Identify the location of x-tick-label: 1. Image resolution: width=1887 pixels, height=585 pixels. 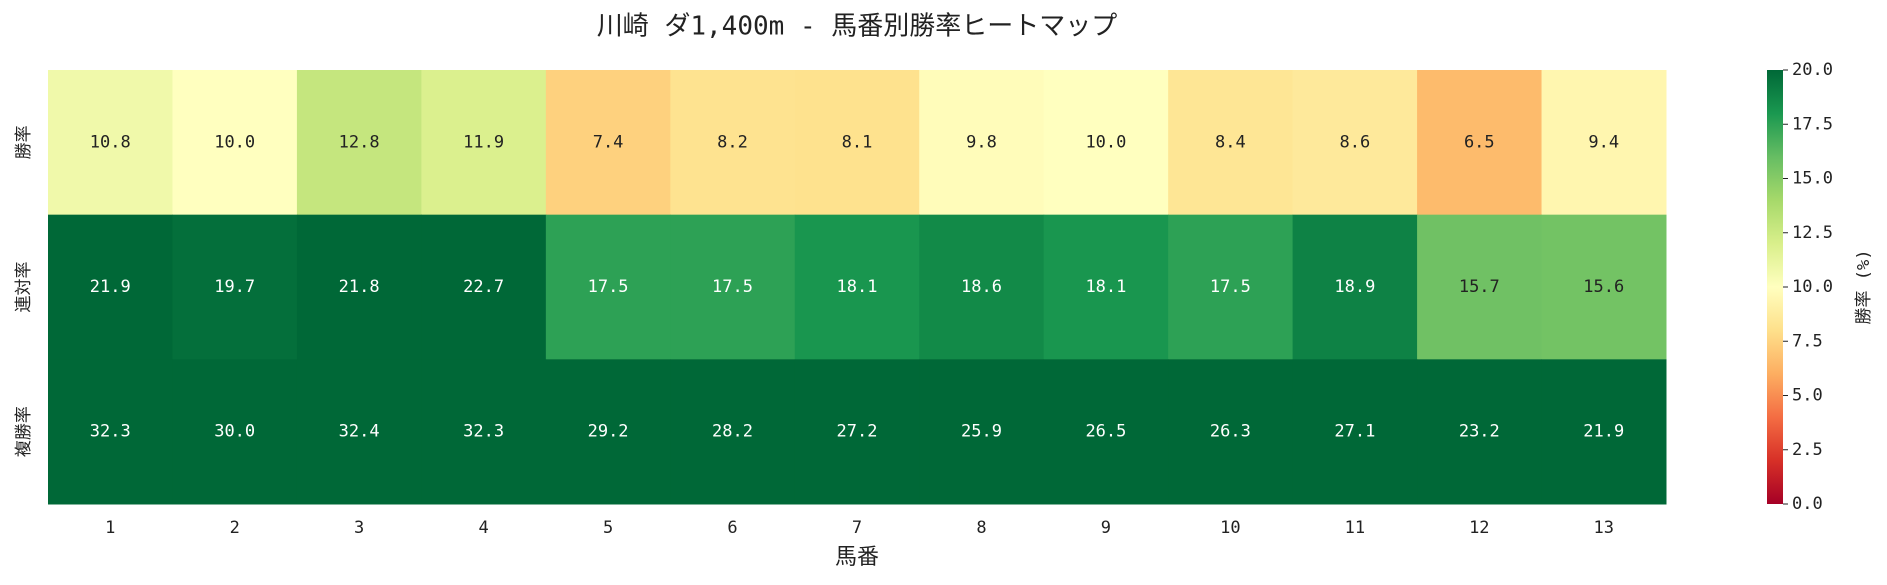
(110, 528).